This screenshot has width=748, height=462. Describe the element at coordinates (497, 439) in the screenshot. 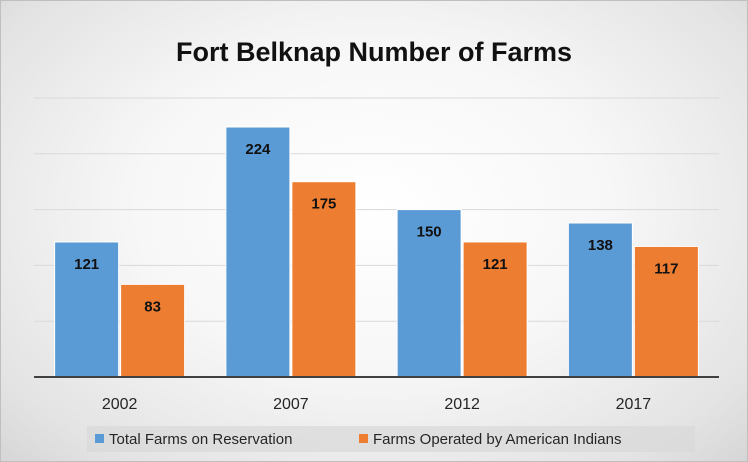

I see `legend-entry: Farms Operated by American Indians` at that location.